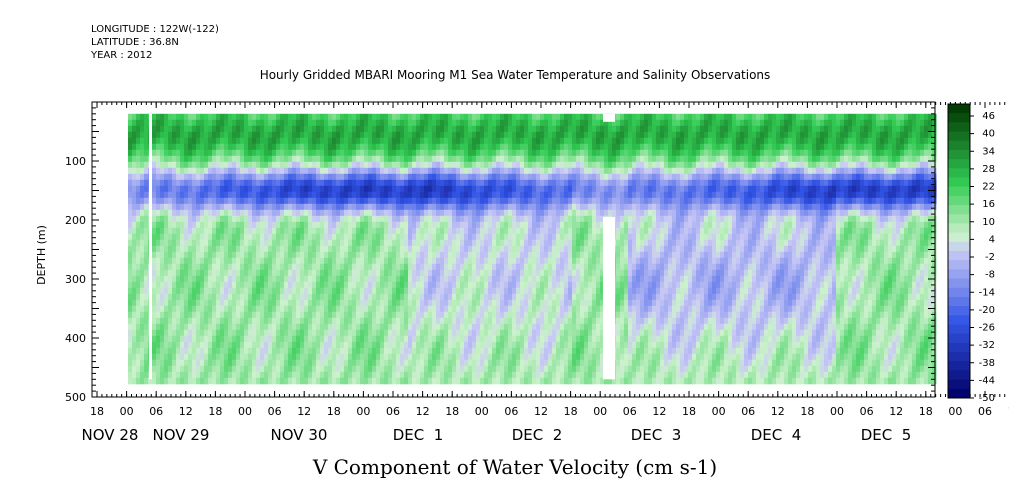 The width and height of the screenshot is (1009, 504). I want to click on y-tick-label: 400, so click(75, 338).